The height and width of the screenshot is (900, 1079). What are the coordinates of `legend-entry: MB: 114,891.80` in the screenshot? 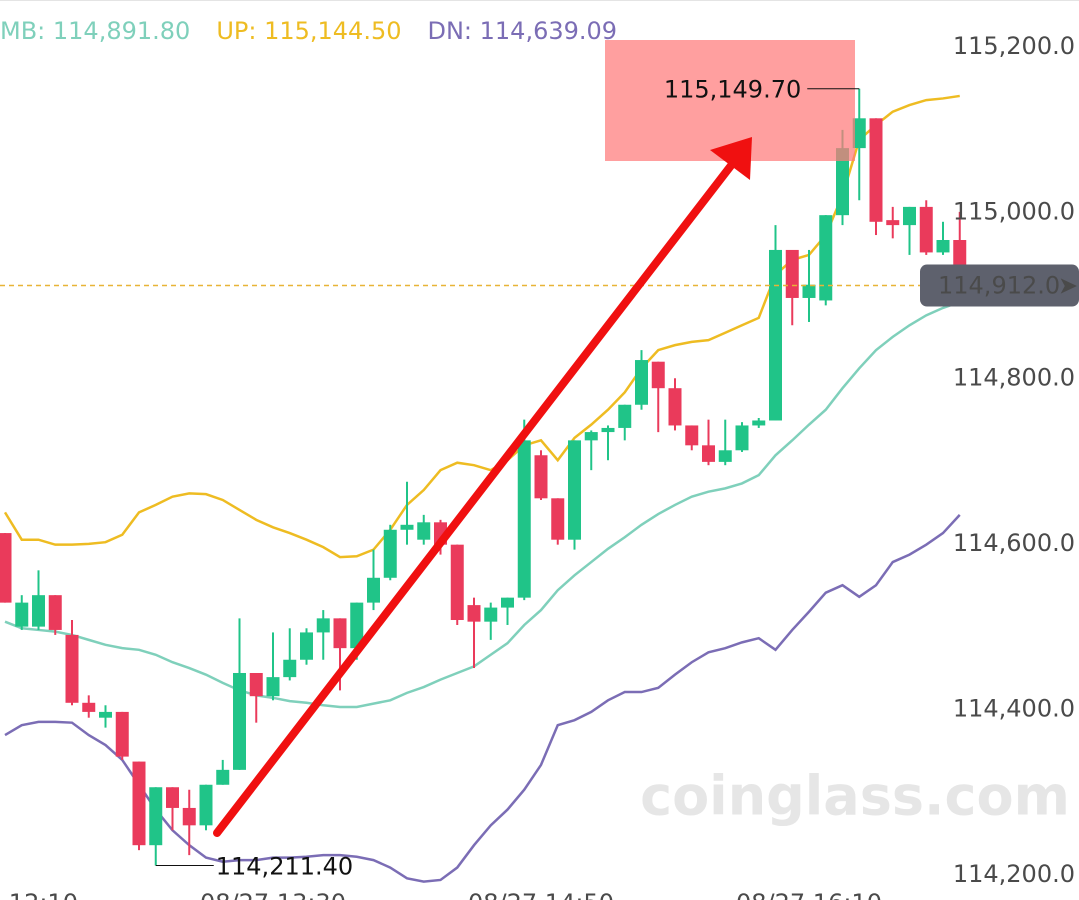 It's located at (95, 31).